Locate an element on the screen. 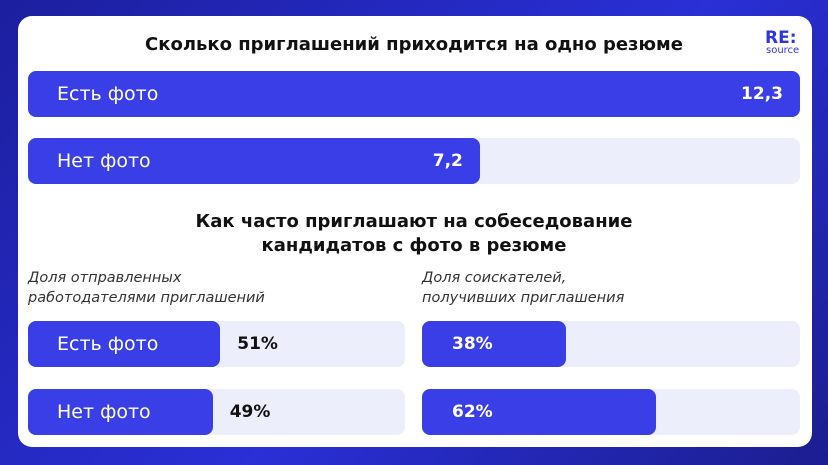  logo: RE: is located at coordinates (781, 38).